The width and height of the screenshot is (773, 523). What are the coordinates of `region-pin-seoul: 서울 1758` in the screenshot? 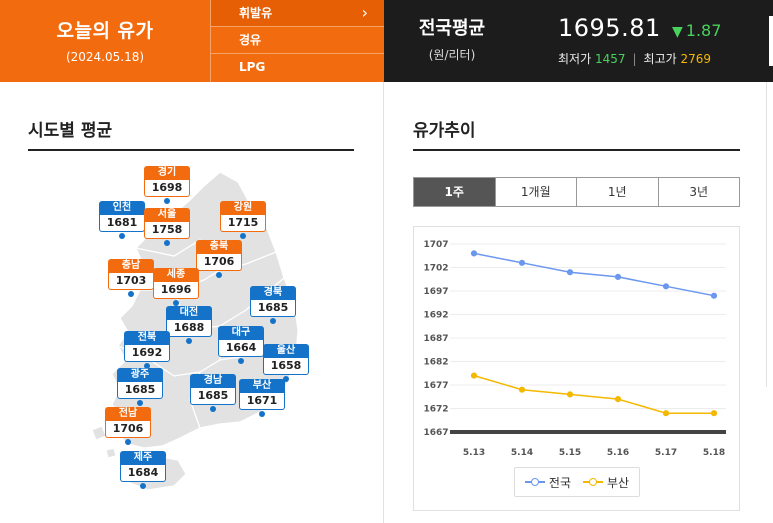 It's located at (167, 227).